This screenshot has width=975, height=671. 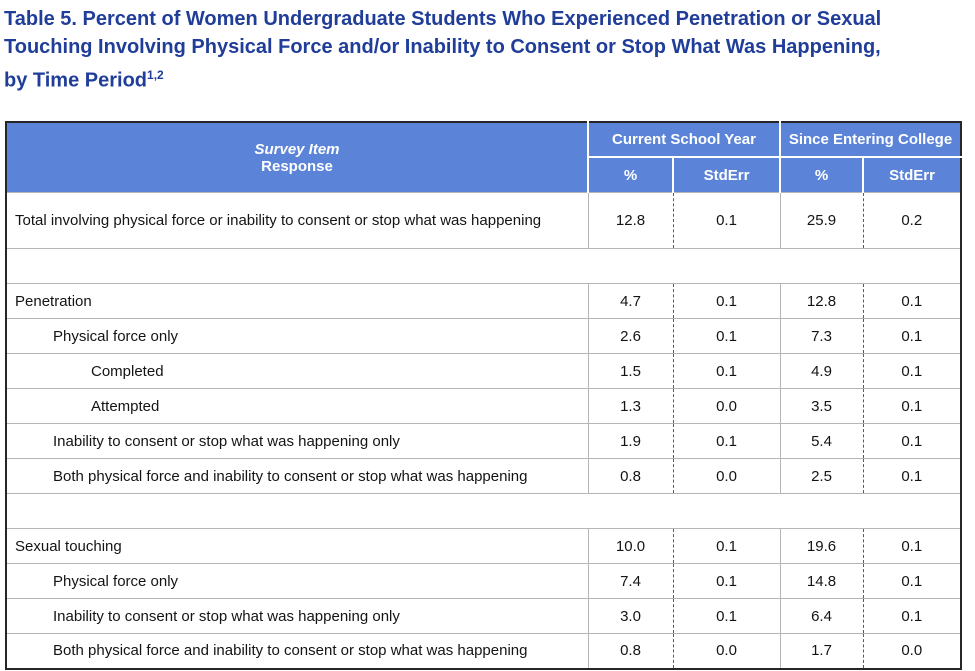 What do you see at coordinates (631, 175) in the screenshot?
I see `header-current-pct: %` at bounding box center [631, 175].